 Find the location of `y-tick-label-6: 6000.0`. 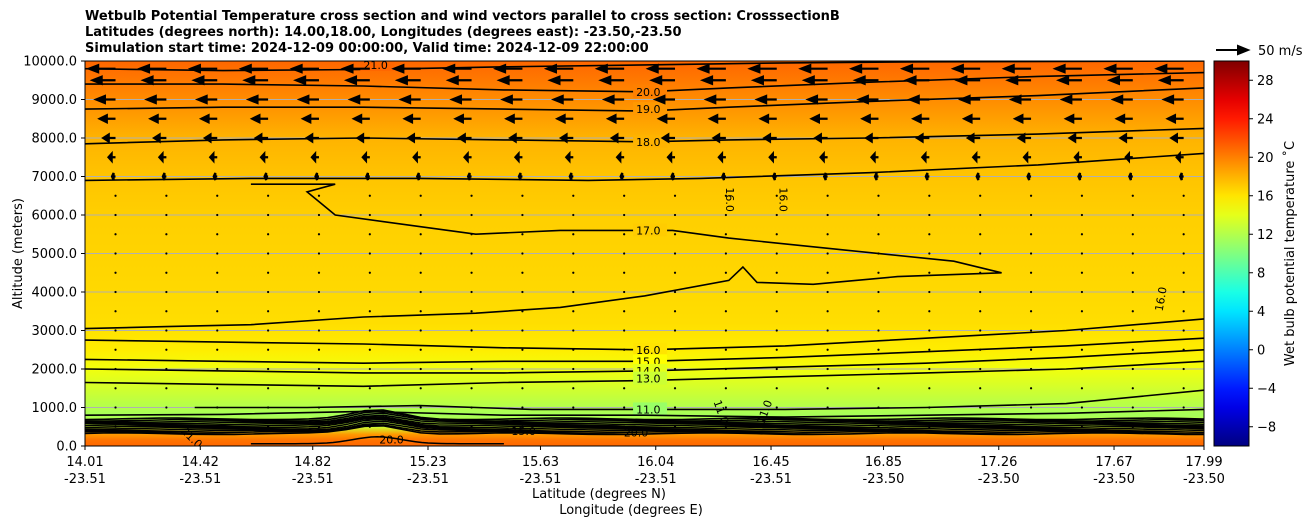

y-tick-label-6: 6000.0 is located at coordinates (55, 216).